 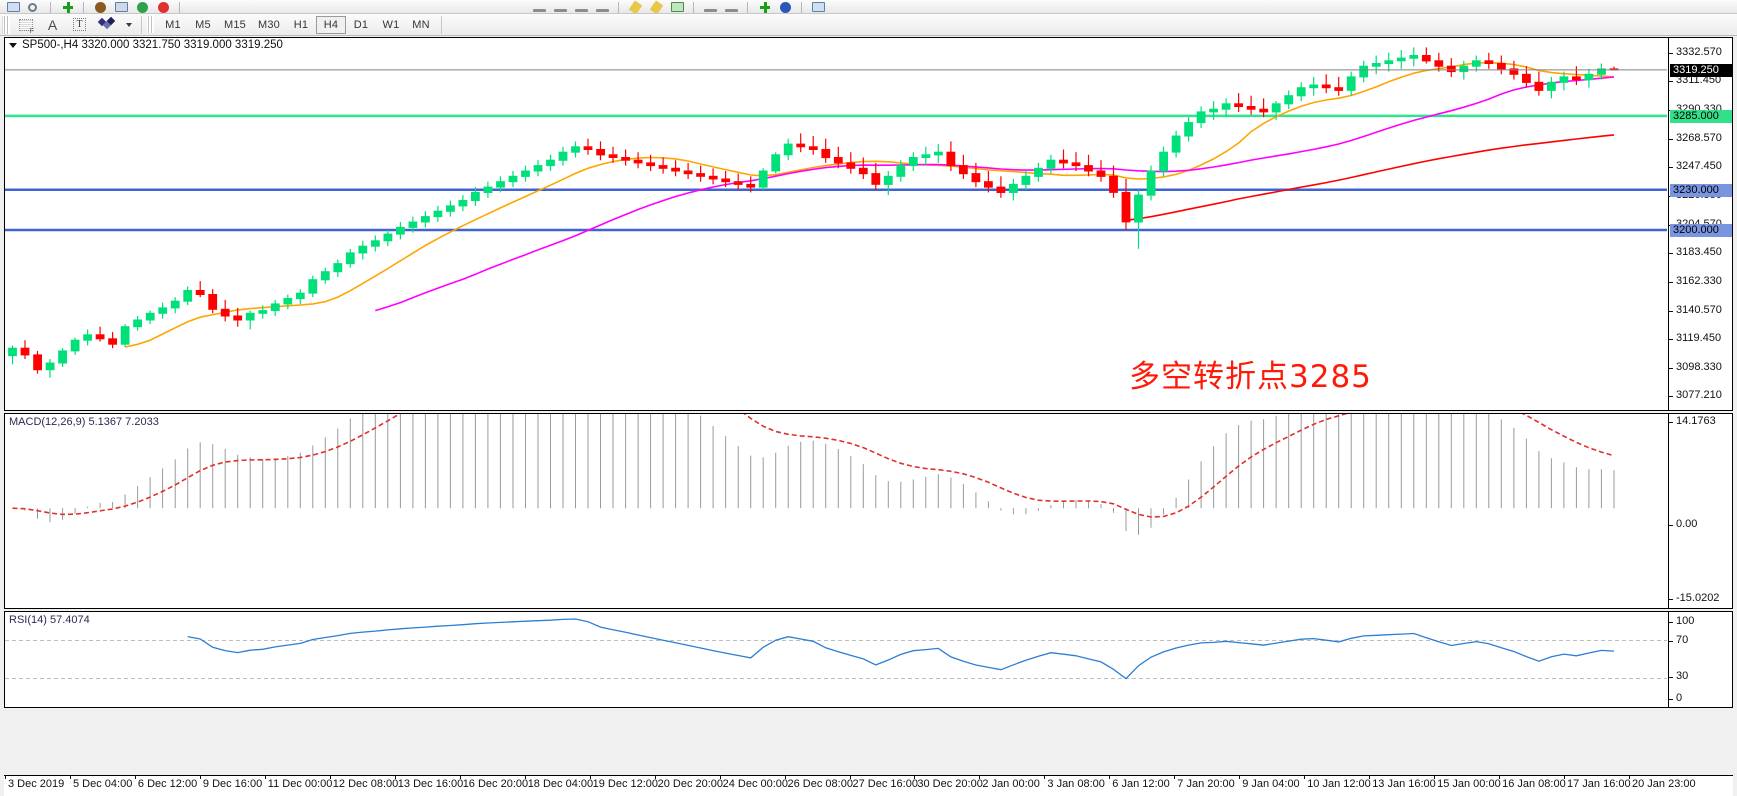 I want to click on time-tick: 3 Jan 08:00, so click(x=1074, y=782).